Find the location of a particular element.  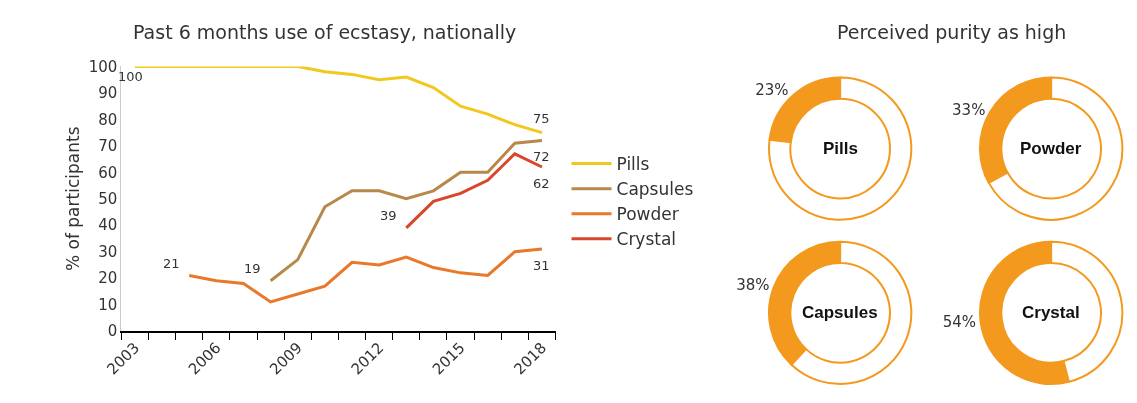

y-tick-label: 50 is located at coordinates (108, 199).